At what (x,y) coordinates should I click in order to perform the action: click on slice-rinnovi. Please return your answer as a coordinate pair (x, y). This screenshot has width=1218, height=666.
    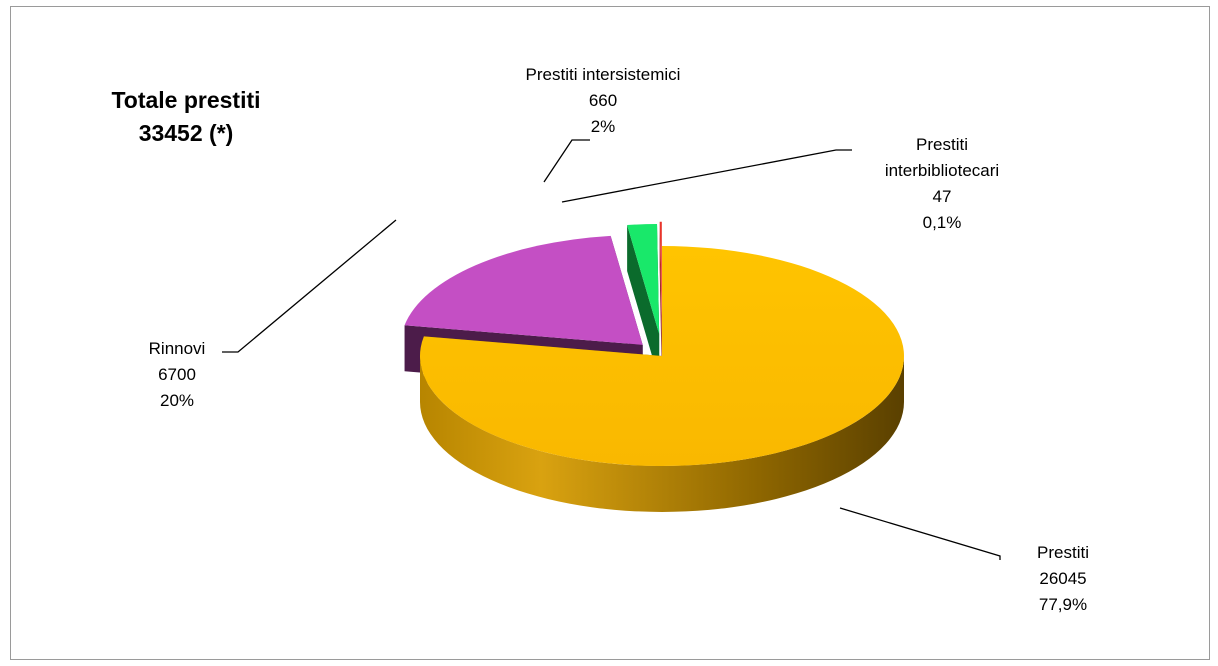
    Looking at the image, I should click on (523, 290).